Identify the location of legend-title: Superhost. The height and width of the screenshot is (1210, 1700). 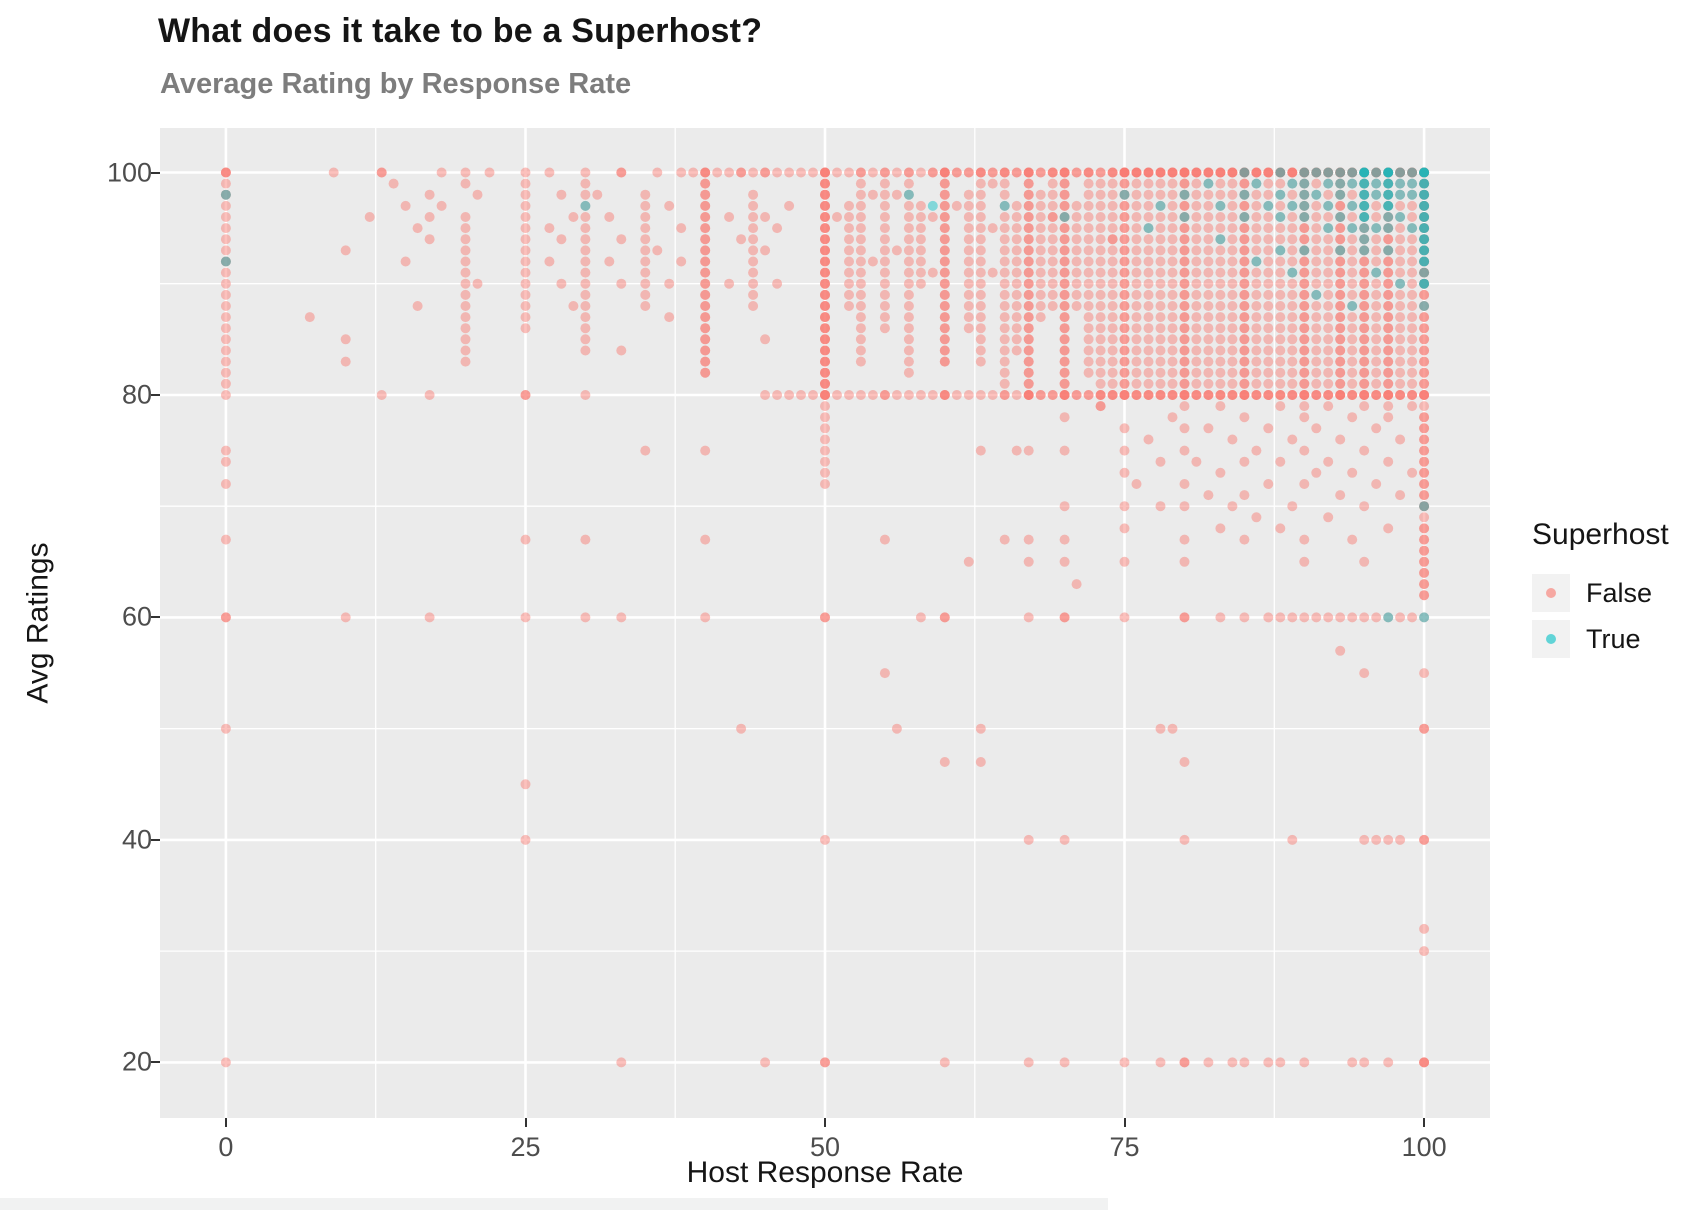
(1600, 534).